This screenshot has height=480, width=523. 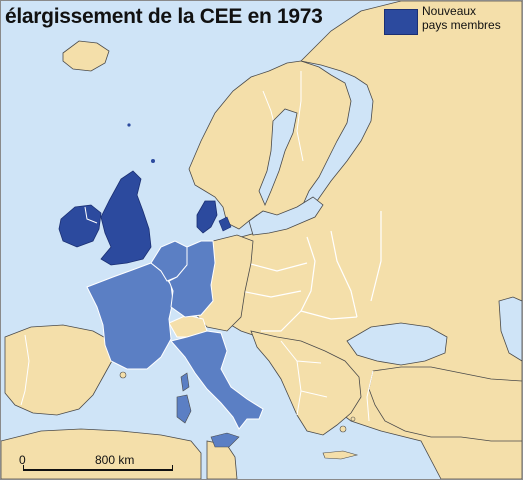 I want to click on legend-label: Nouveaux pays membres, so click(x=472, y=18).